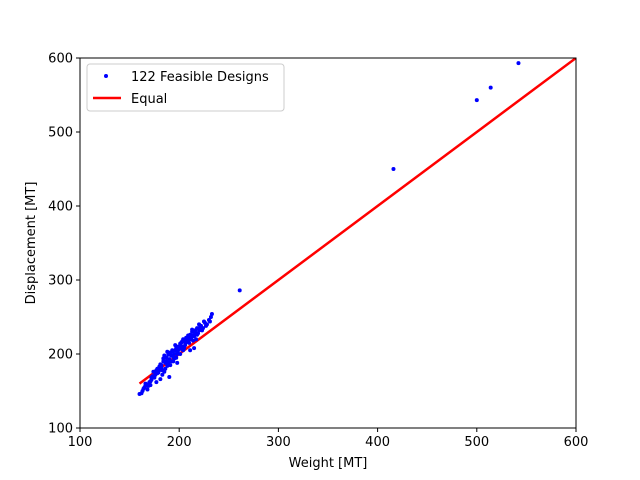 This screenshot has width=640, height=480. I want to click on x-tick-label: 400, so click(377, 442).